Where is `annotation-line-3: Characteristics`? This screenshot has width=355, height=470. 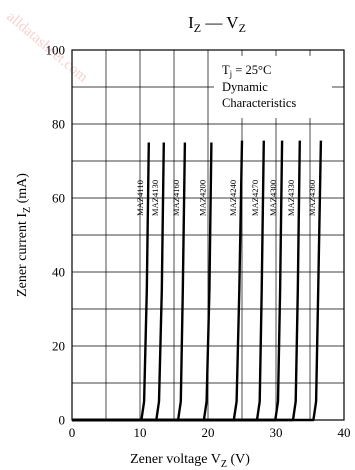 annotation-line-3: Characteristics is located at coordinates (259, 103).